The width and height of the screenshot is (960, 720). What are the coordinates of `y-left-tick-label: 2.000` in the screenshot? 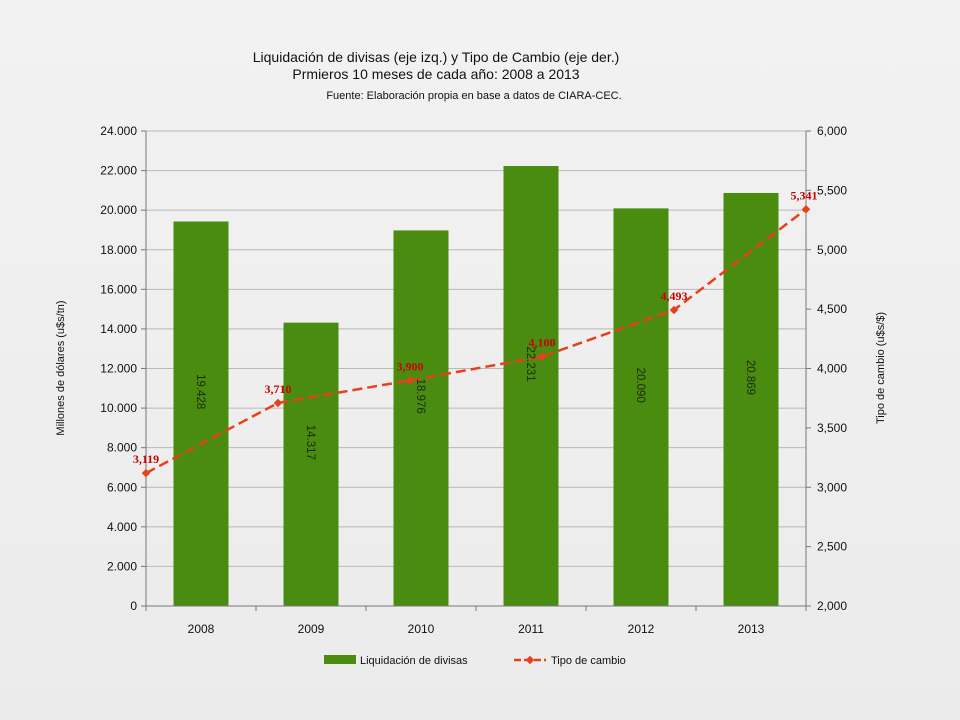 It's located at (122, 566).